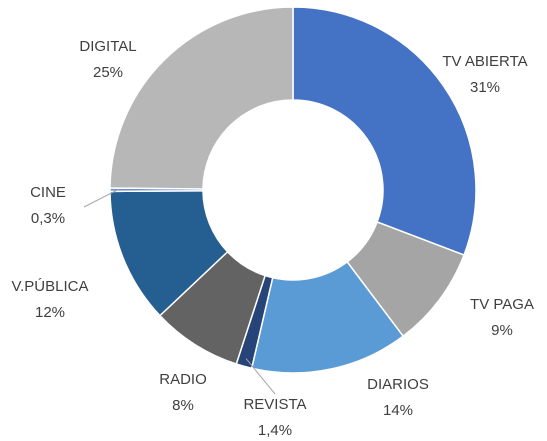  What do you see at coordinates (183, 379) in the screenshot?
I see `slice-label: RADIO` at bounding box center [183, 379].